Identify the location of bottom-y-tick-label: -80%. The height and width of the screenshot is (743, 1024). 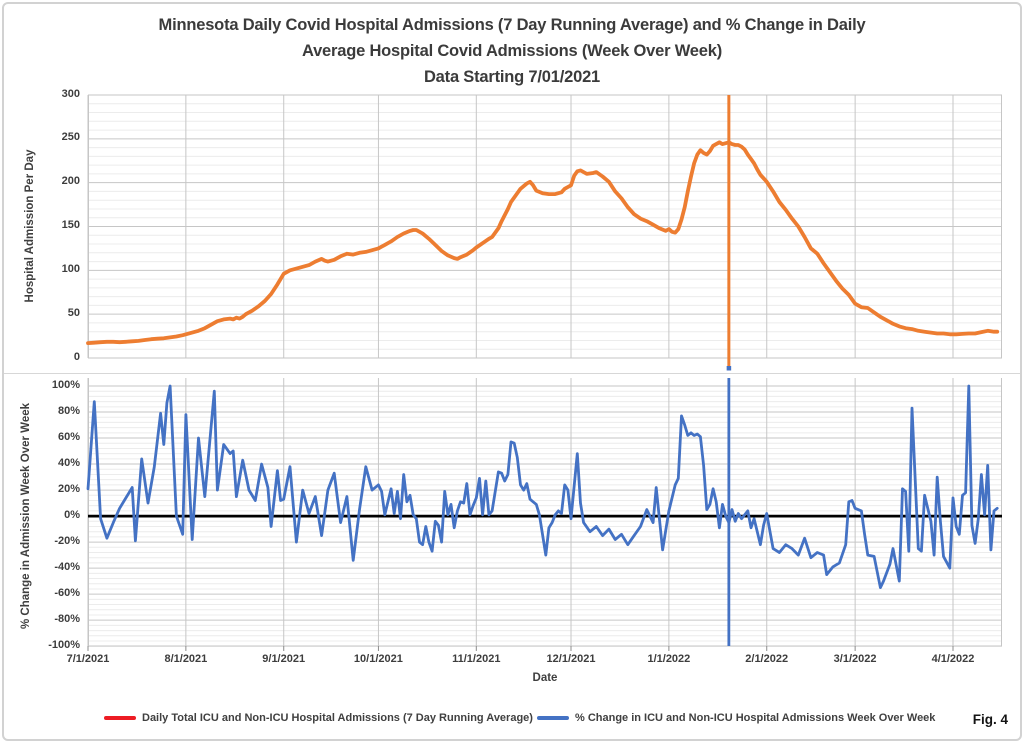
(67, 618).